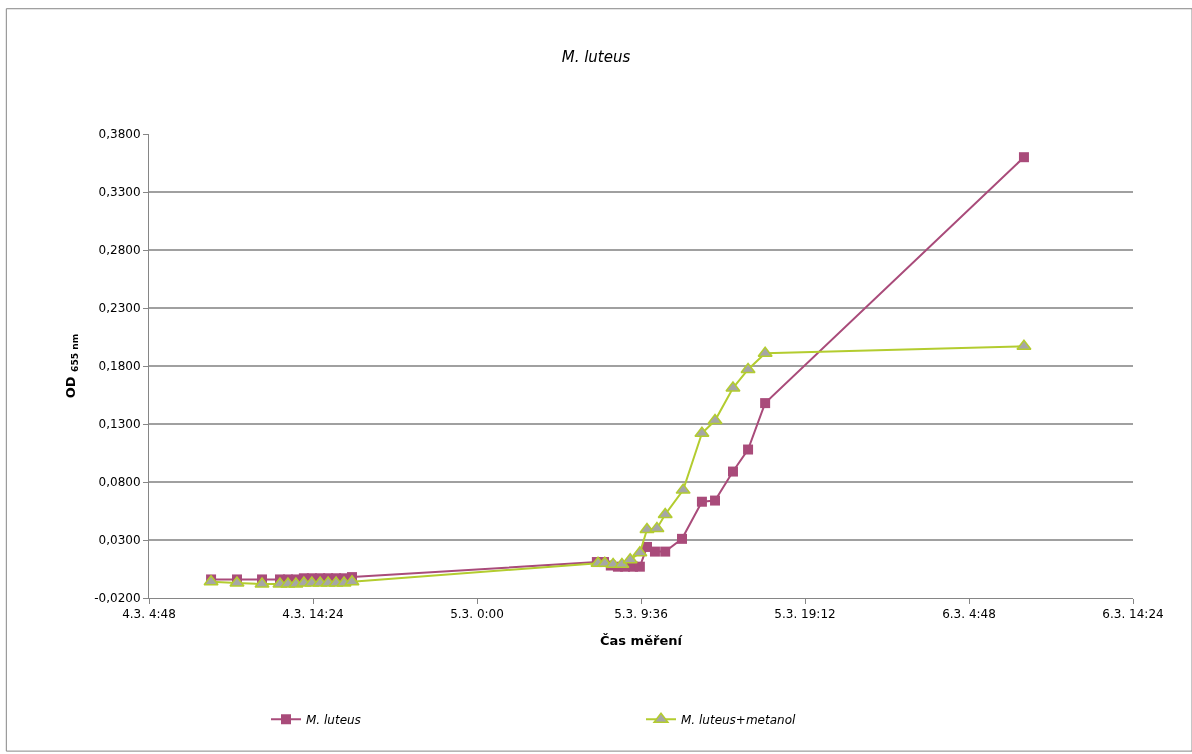 The height and width of the screenshot is (754, 1192). I want to click on legend-label: M. luteus+metanol, so click(738, 719).